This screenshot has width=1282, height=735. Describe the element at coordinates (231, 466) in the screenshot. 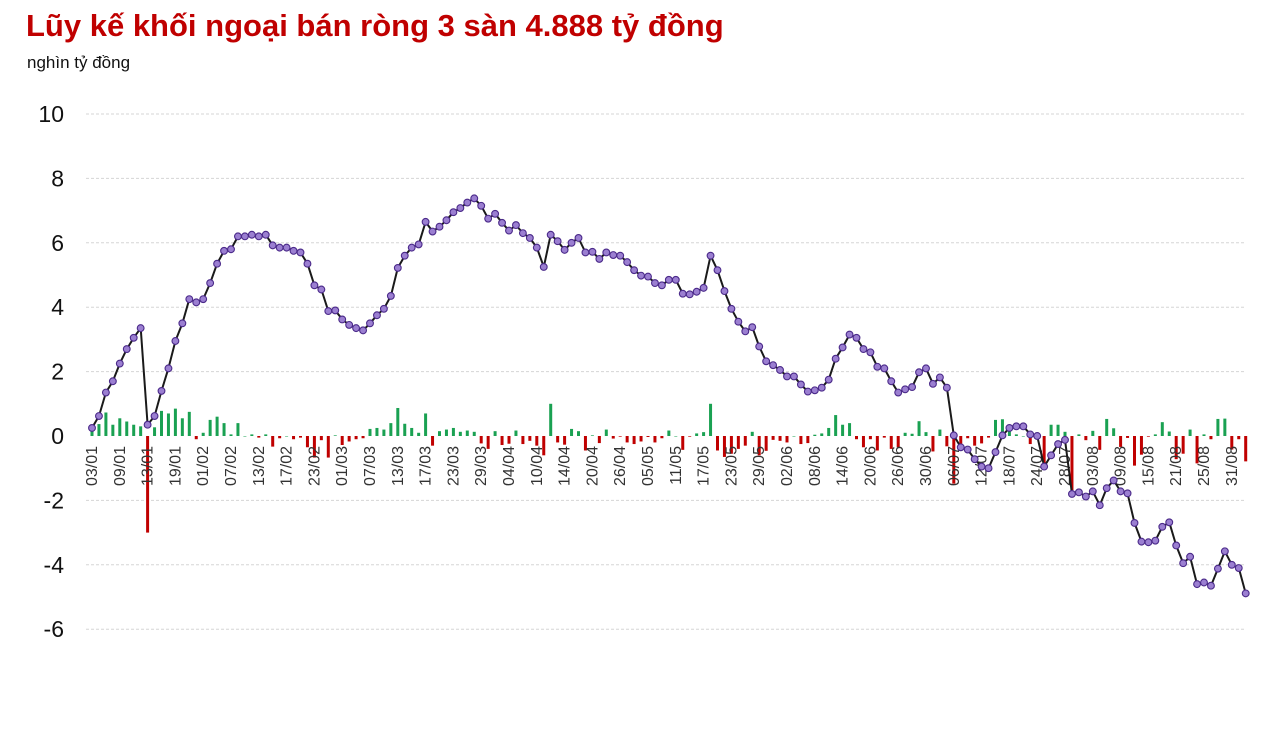

I see `x-tick-label: 07/02` at that location.